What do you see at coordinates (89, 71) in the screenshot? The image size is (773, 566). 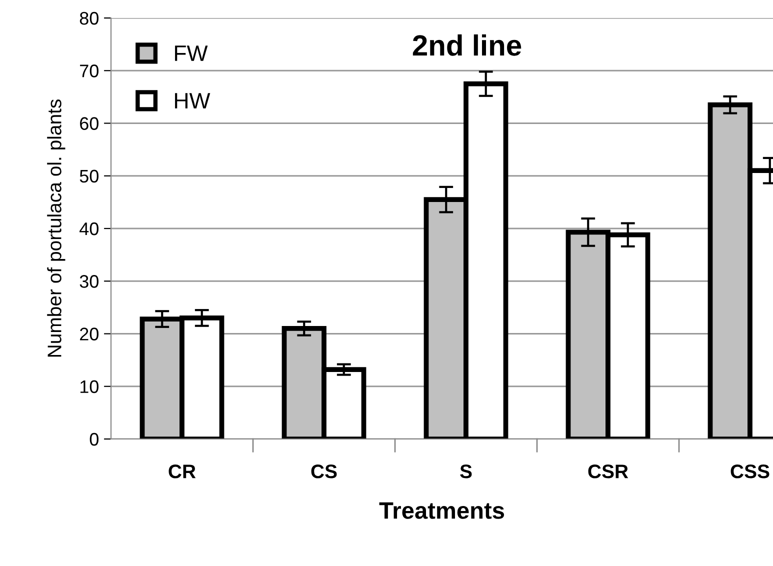 I see `y-tick-label: 70` at bounding box center [89, 71].